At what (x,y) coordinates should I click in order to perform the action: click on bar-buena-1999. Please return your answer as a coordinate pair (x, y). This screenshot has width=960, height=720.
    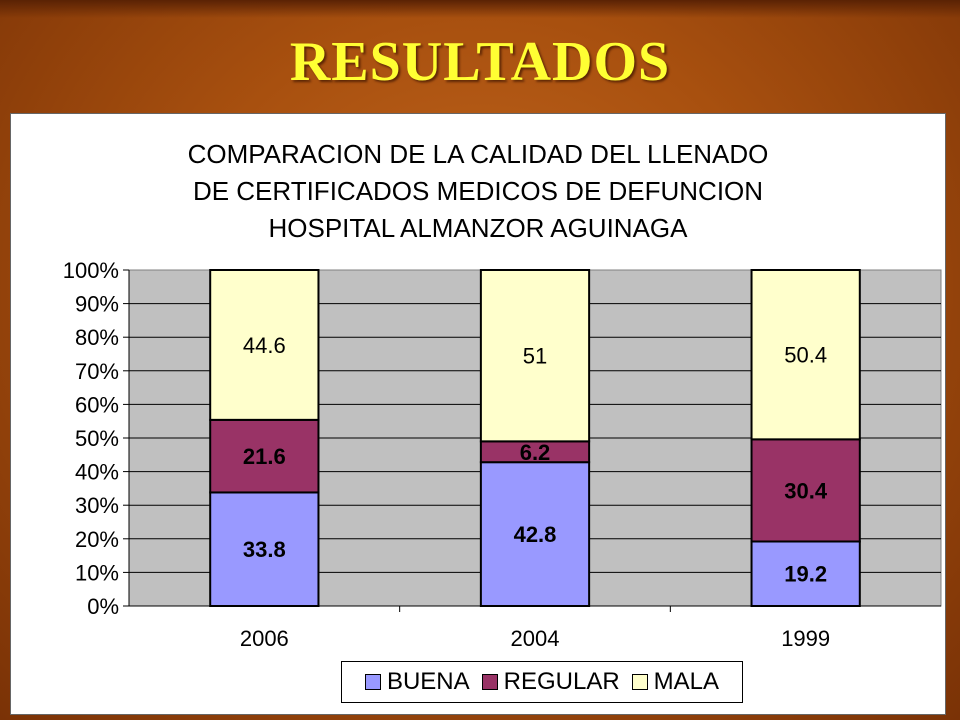
    Looking at the image, I should click on (805, 574).